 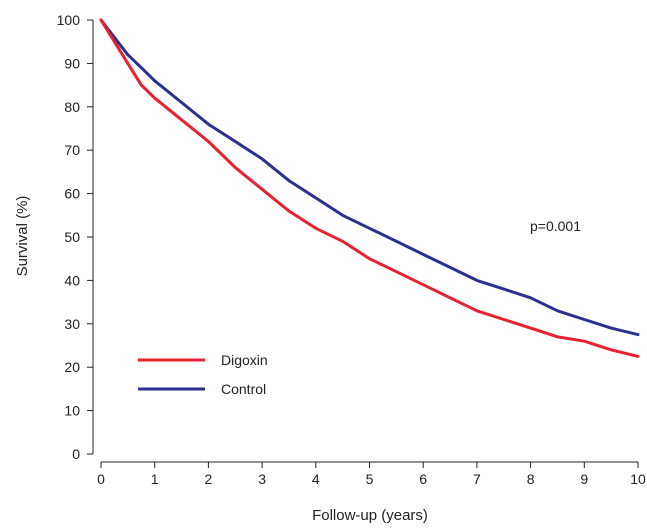 What do you see at coordinates (209, 479) in the screenshot?
I see `x-tick-label: 2` at bounding box center [209, 479].